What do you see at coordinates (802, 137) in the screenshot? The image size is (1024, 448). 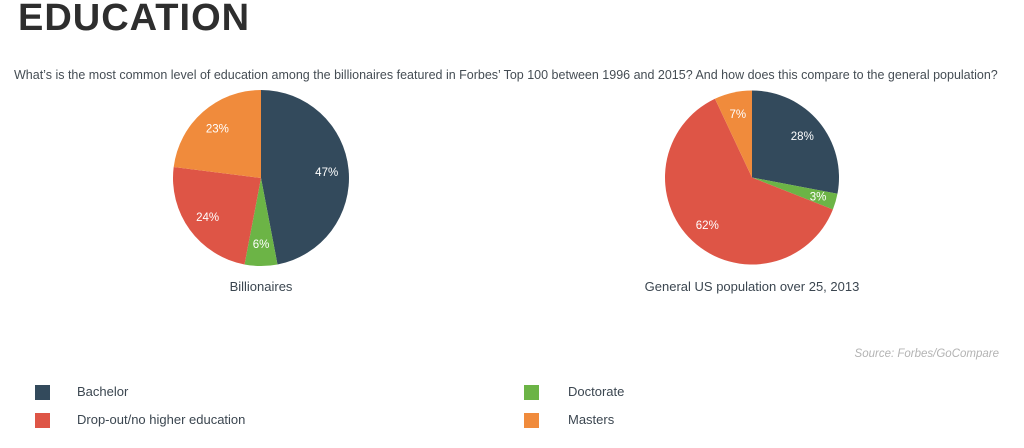 I see `svg-text: 28%` at bounding box center [802, 137].